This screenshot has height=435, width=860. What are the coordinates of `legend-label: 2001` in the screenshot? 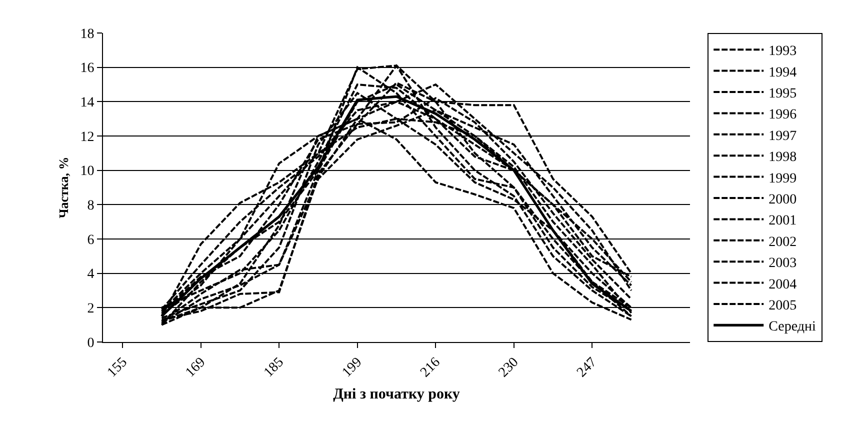 It's located at (782, 221).